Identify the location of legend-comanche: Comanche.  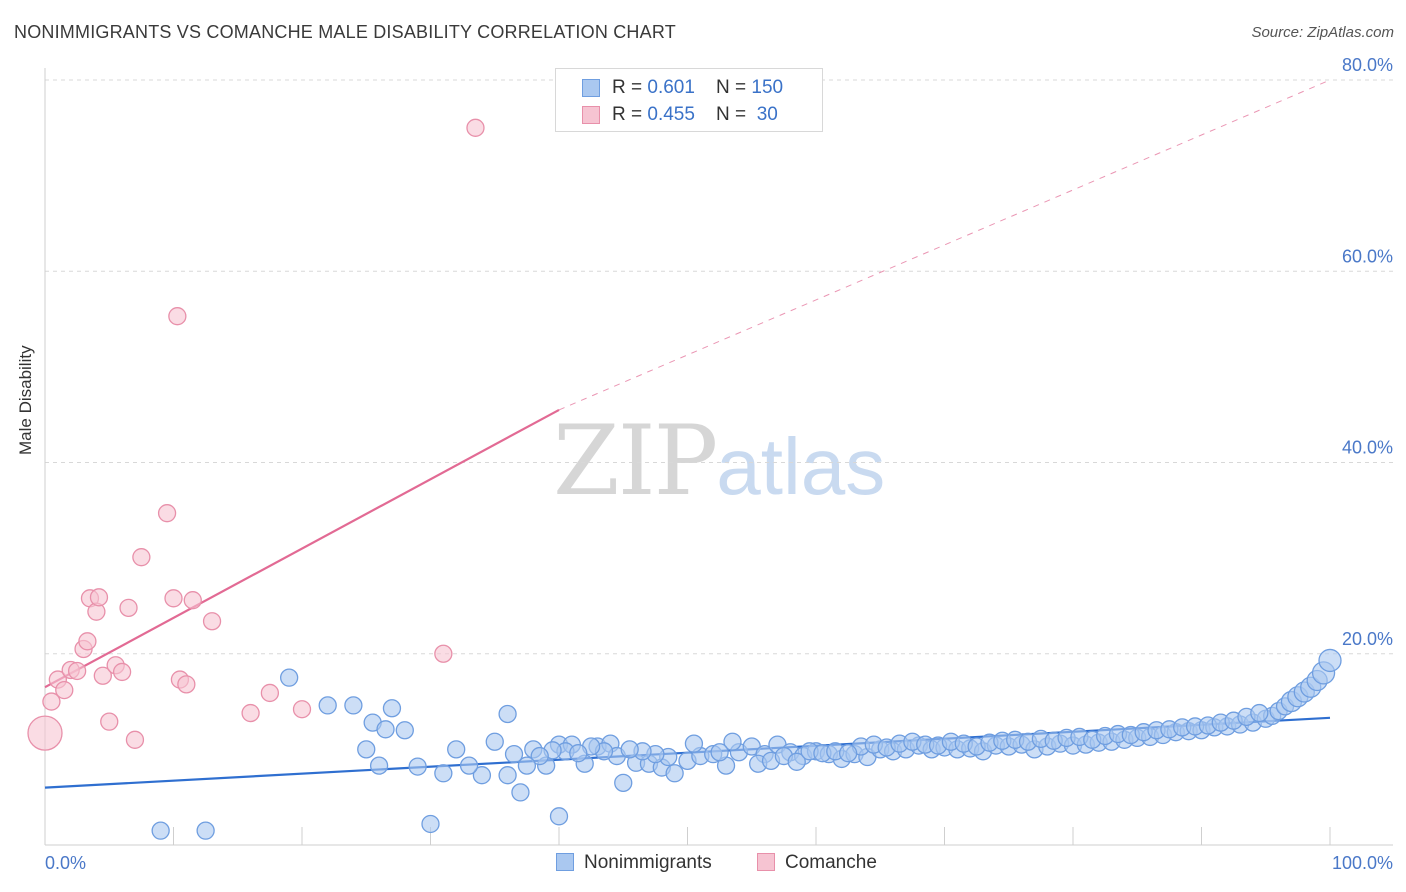
(817, 863).